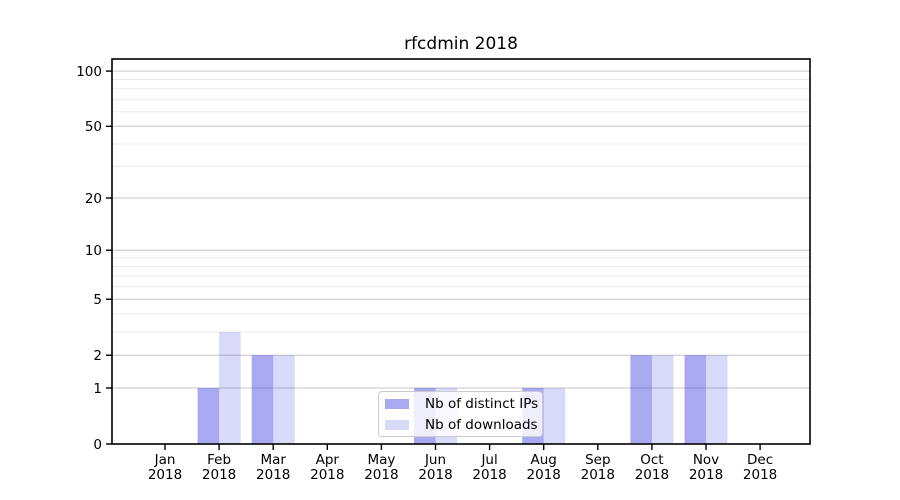 This screenshot has height=500, width=900. What do you see at coordinates (435, 460) in the screenshot?
I see `x-tick-label-month-jun: Jun` at bounding box center [435, 460].